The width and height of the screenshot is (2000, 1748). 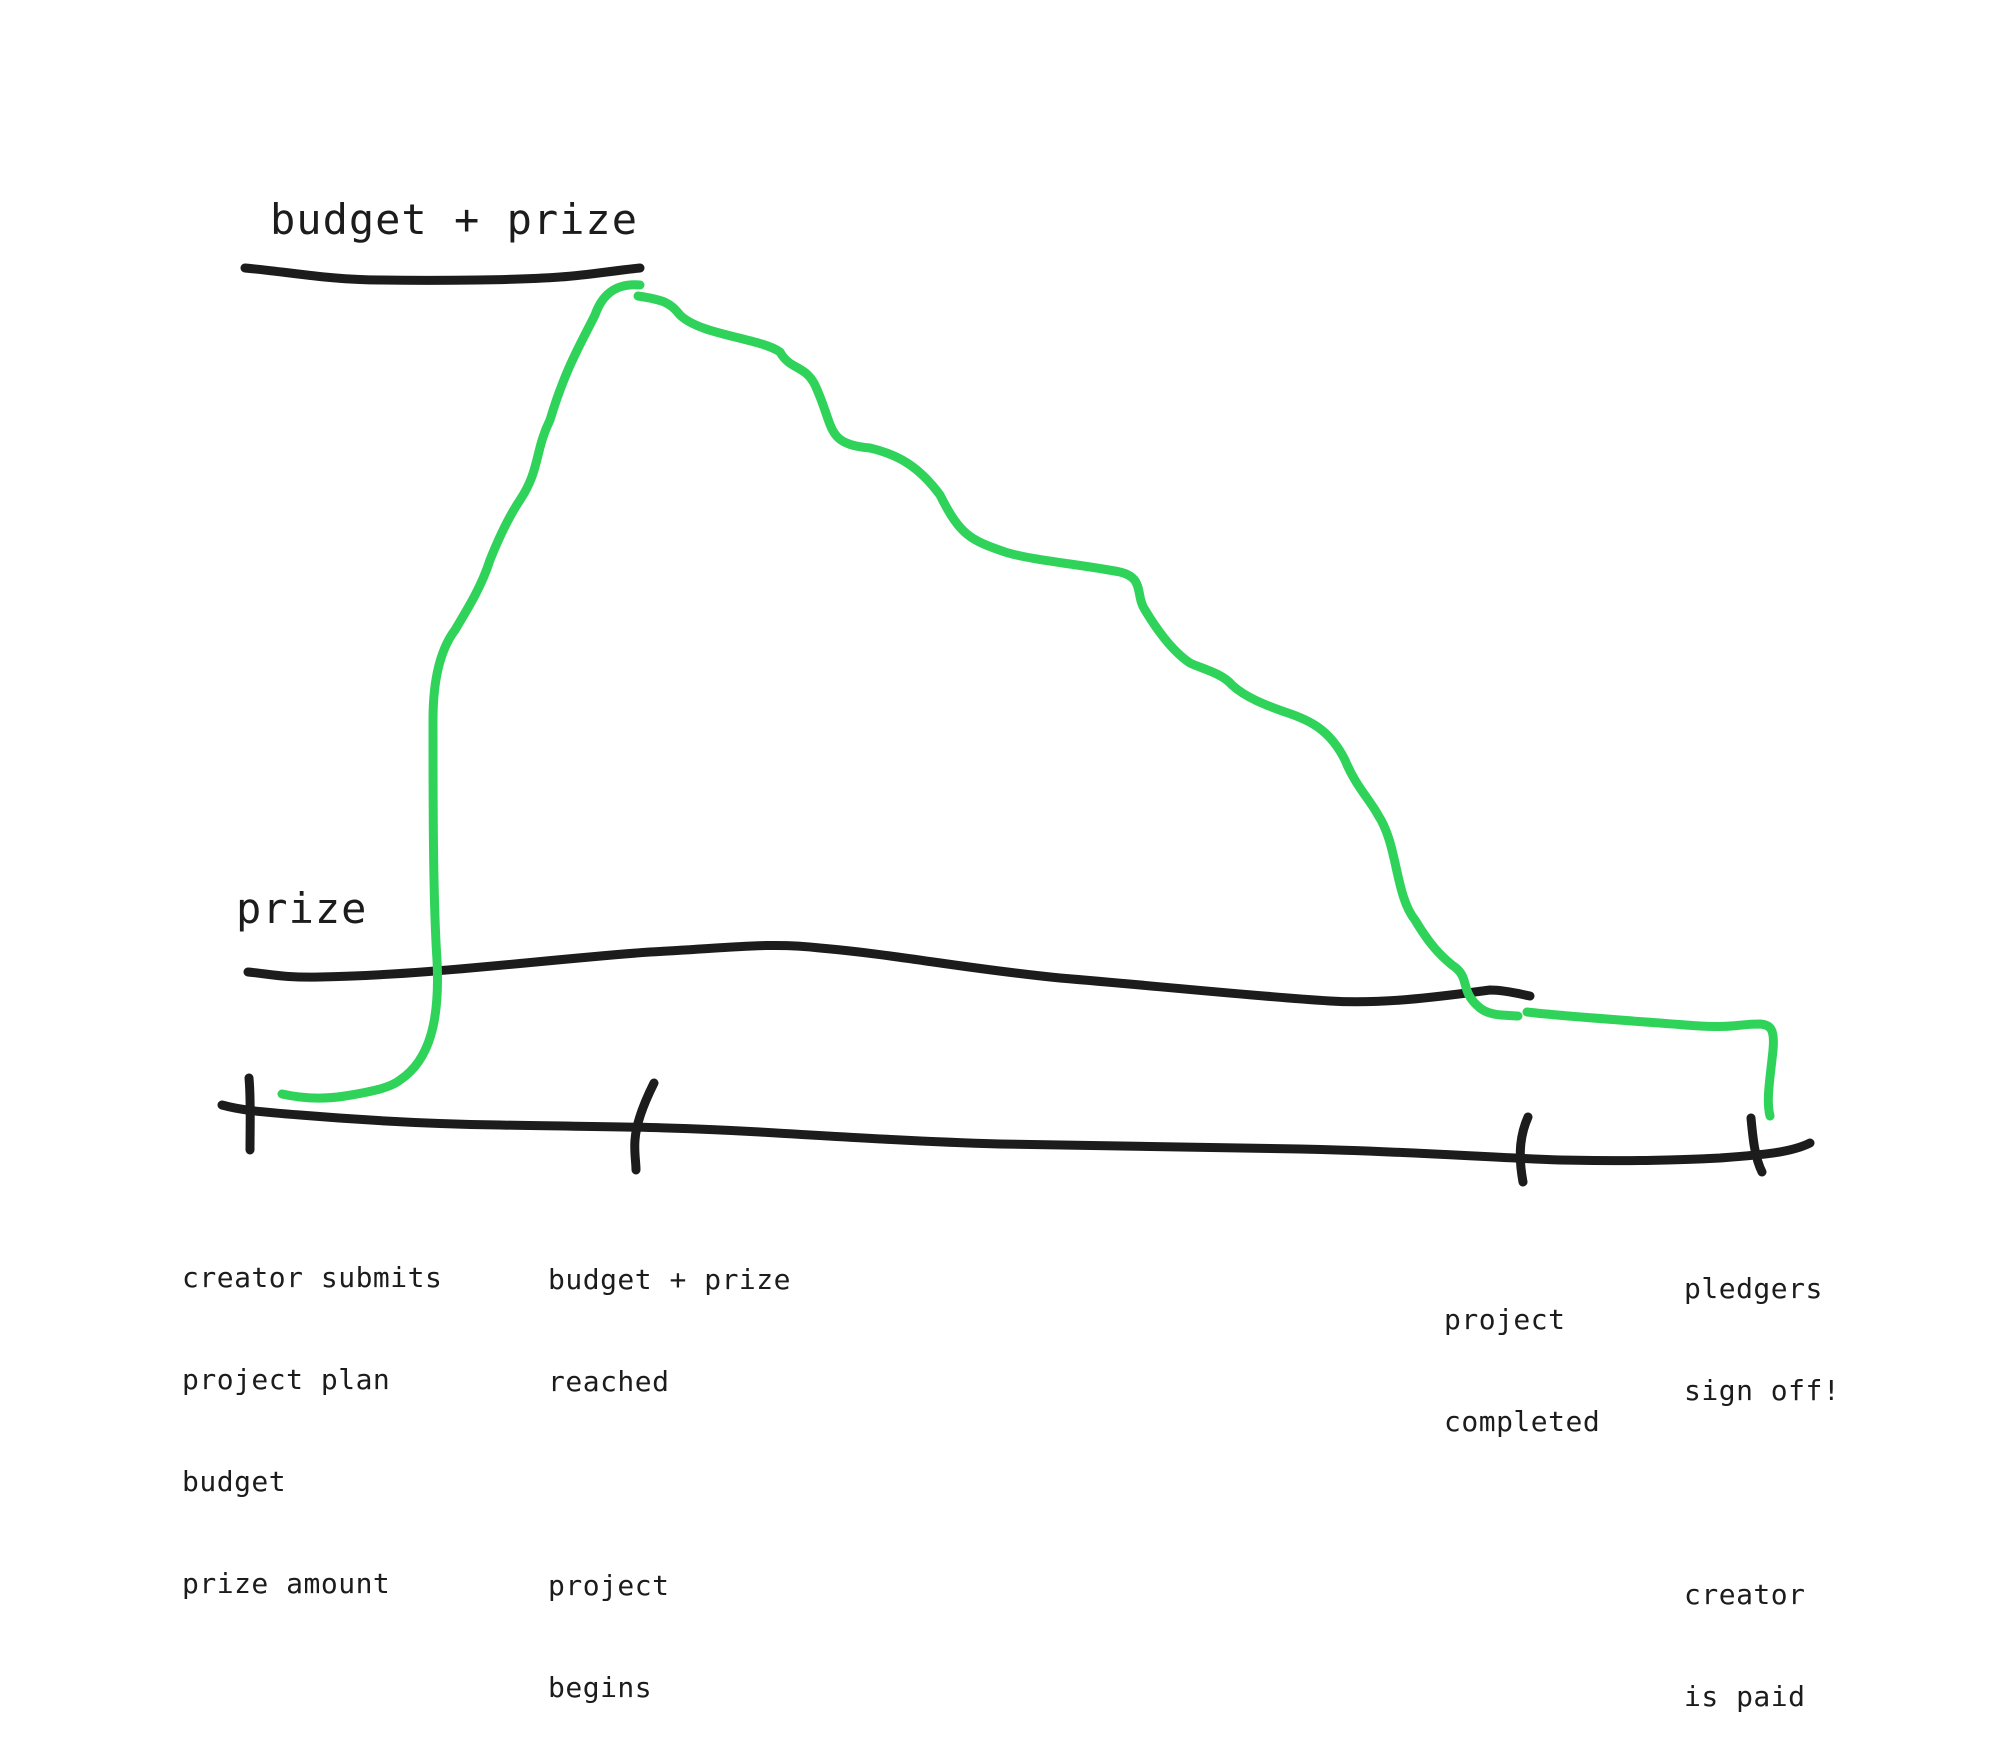 What do you see at coordinates (249, 1114) in the screenshot?
I see `tick-submission` at bounding box center [249, 1114].